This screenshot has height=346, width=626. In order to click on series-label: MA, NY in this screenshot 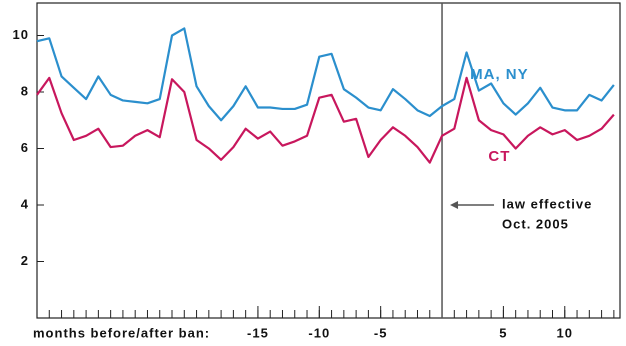, I will do `click(499, 74)`.